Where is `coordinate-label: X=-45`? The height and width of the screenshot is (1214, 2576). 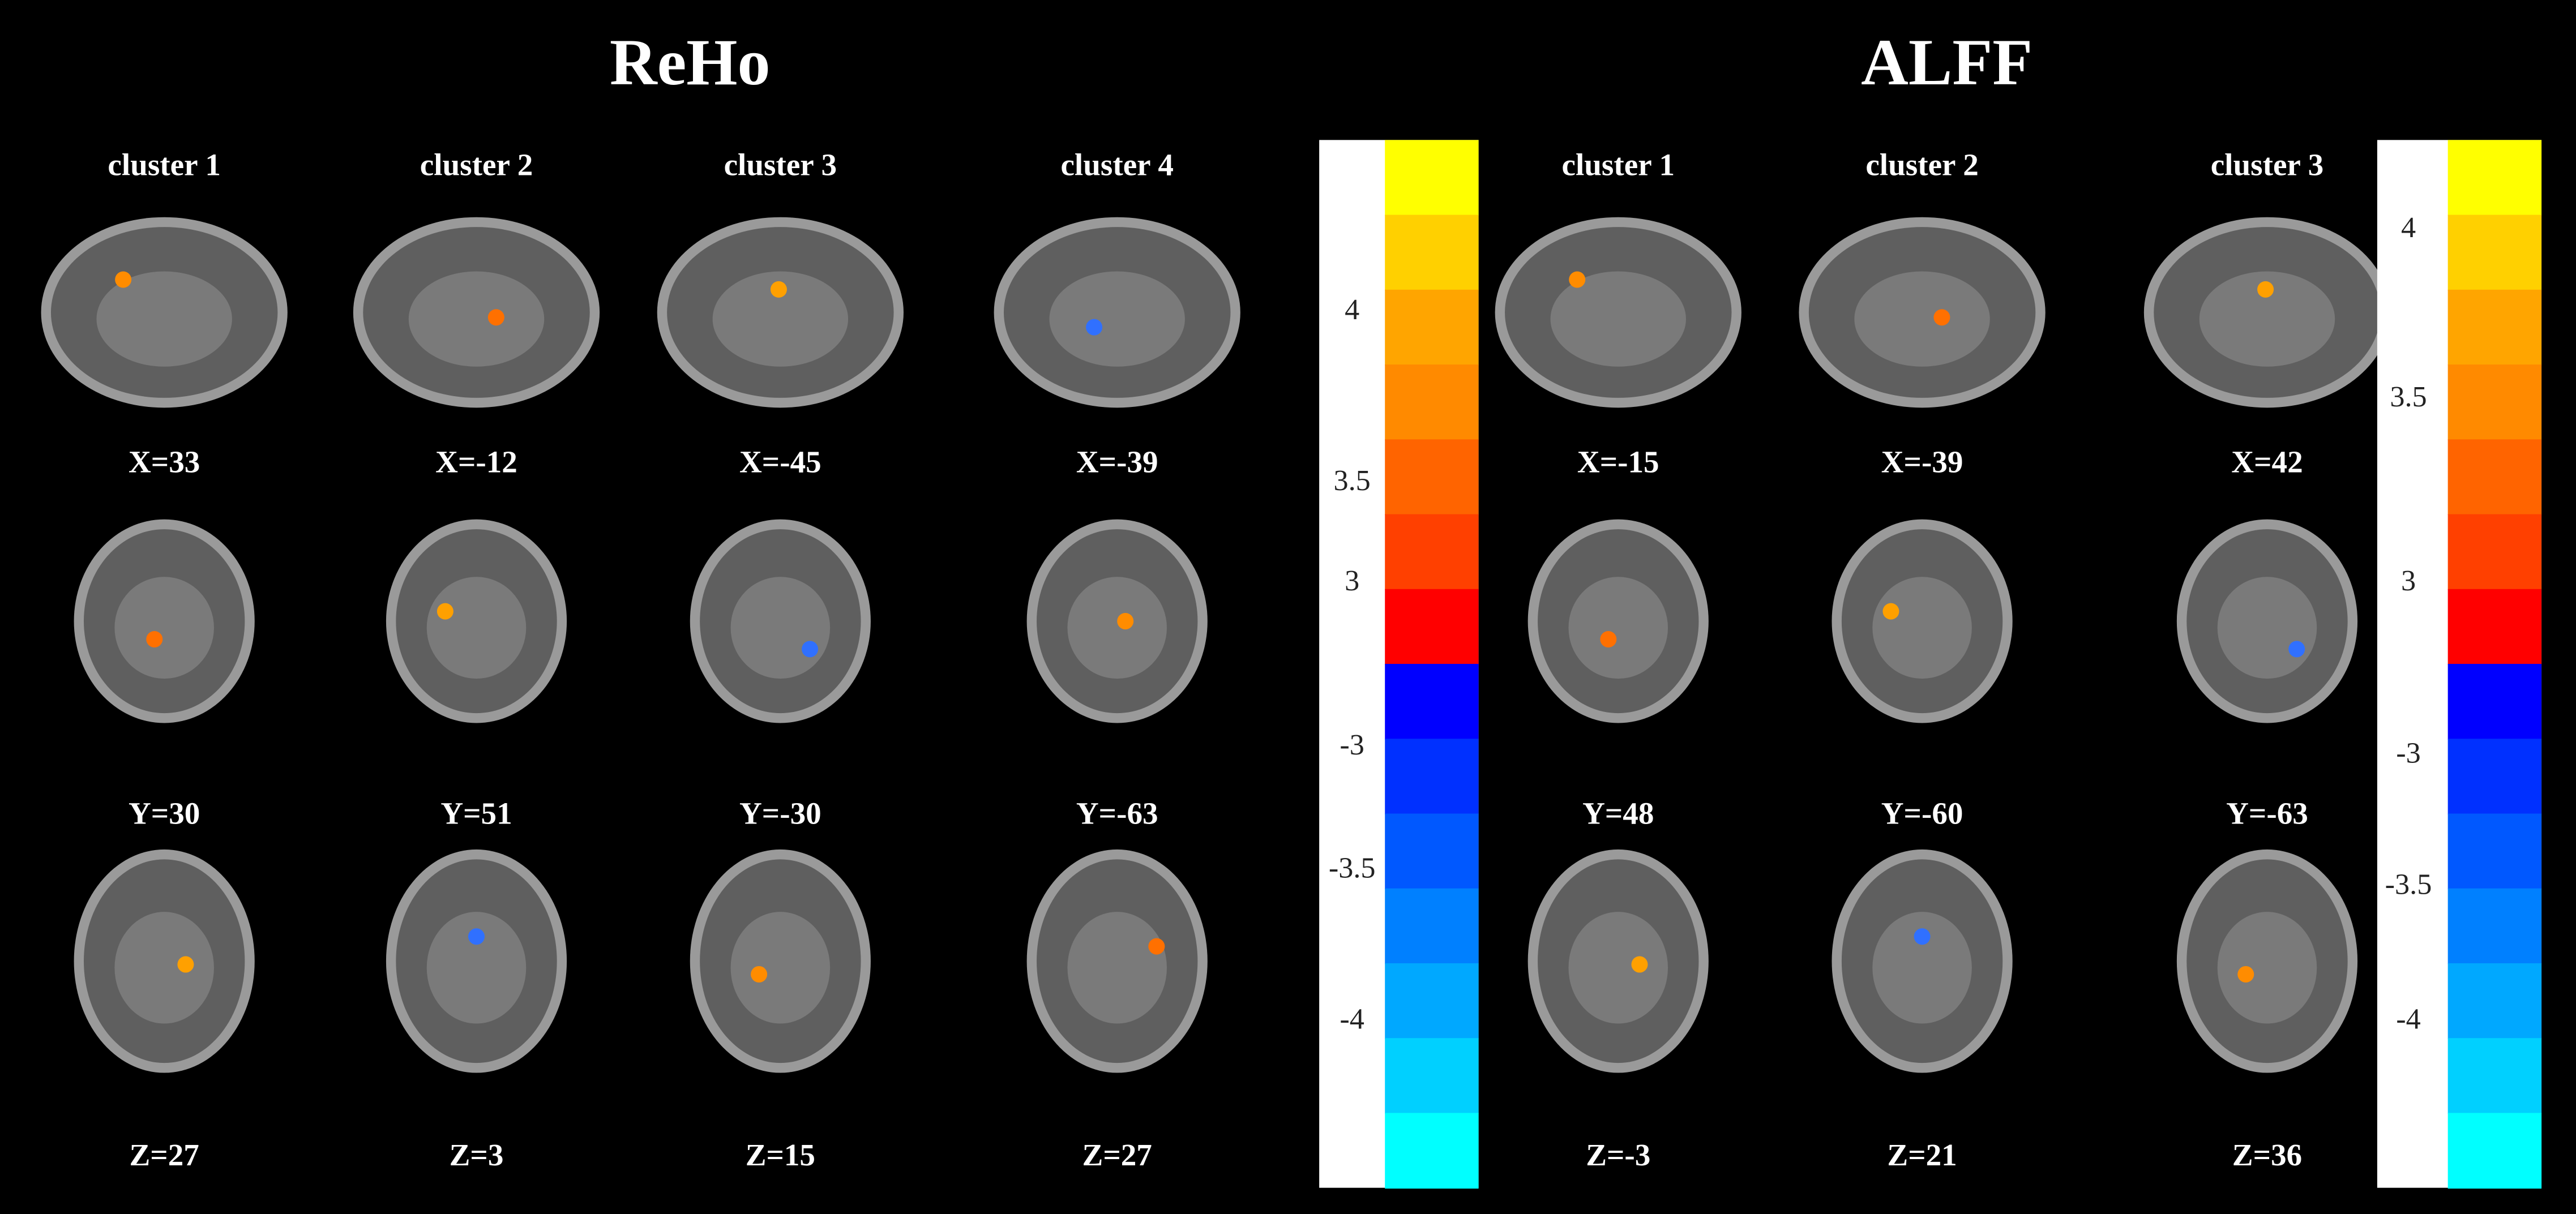 coordinate-label: X=-45 is located at coordinates (780, 462).